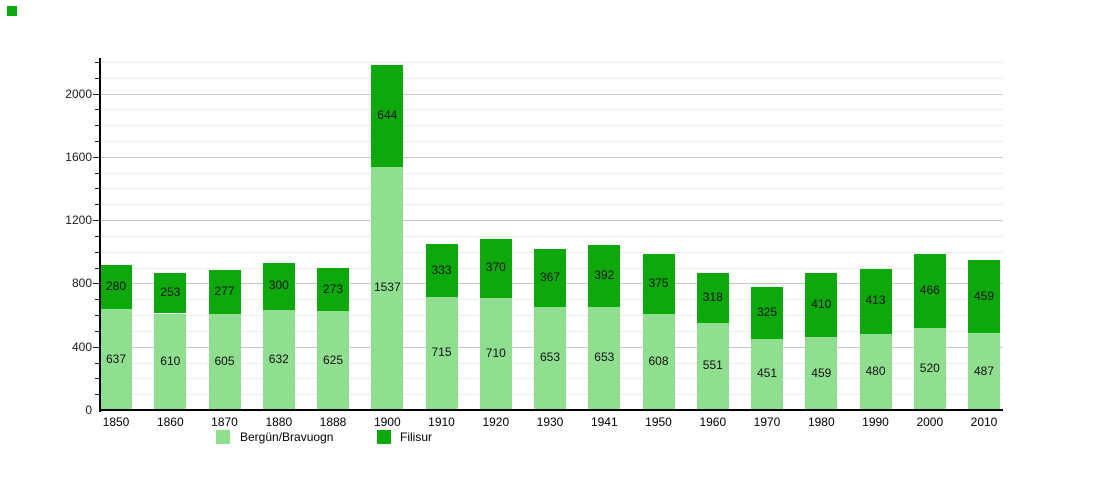 The image size is (1100, 500). I want to click on bar-value-label: 333, so click(441, 269).